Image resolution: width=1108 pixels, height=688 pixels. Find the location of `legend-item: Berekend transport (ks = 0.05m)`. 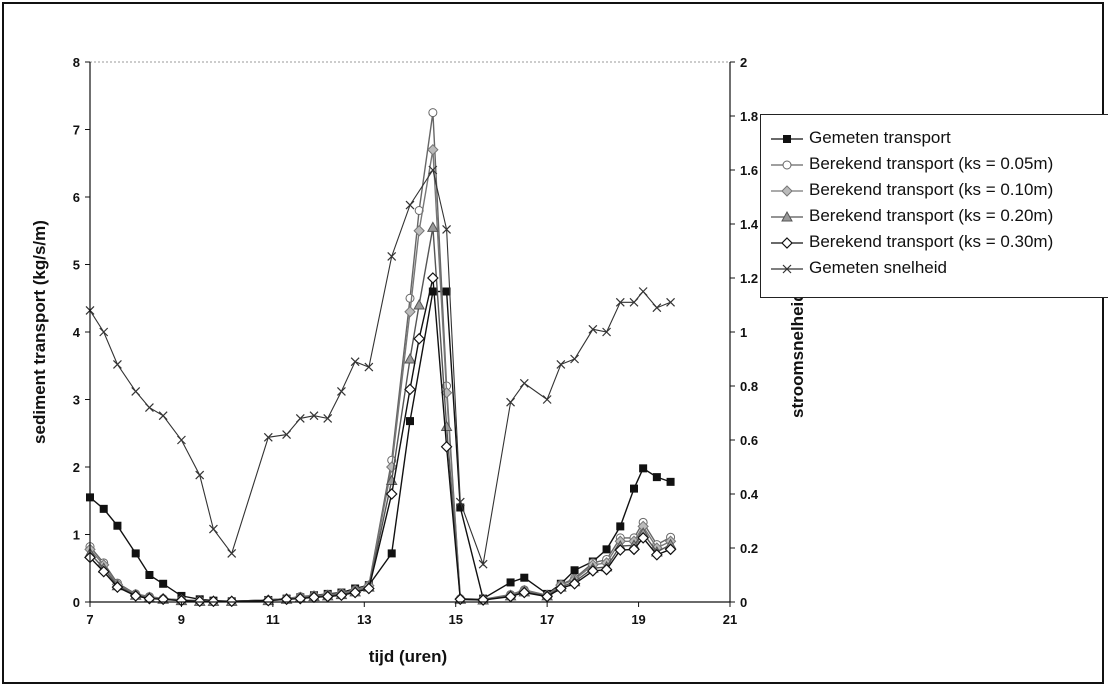

legend-item: Berekend transport (ks = 0.05m) is located at coordinates (934, 166).